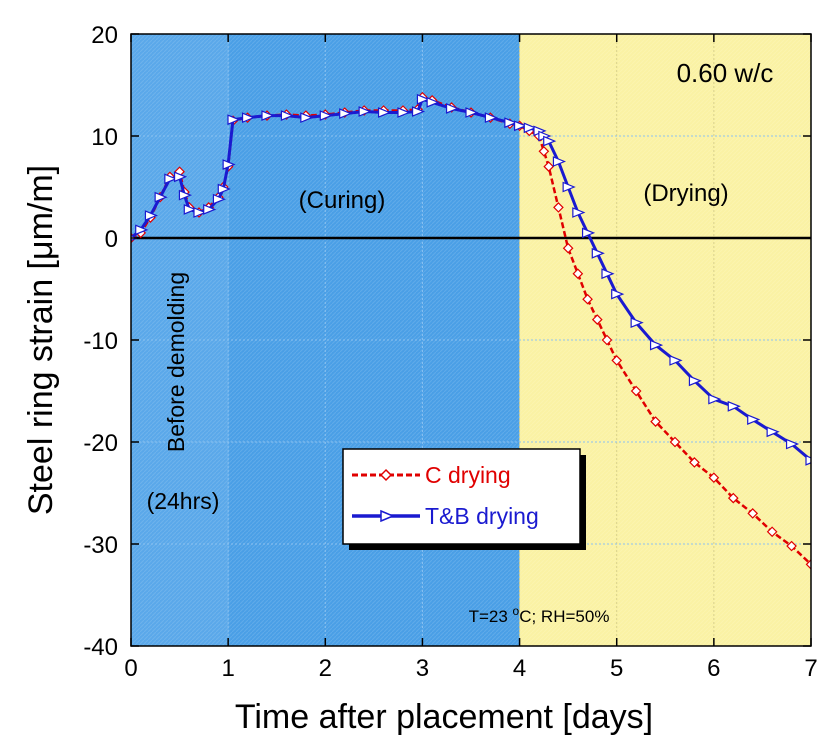 The height and width of the screenshot is (741, 830). Describe the element at coordinates (713, 668) in the screenshot. I see `x-tick-label: 6` at that location.